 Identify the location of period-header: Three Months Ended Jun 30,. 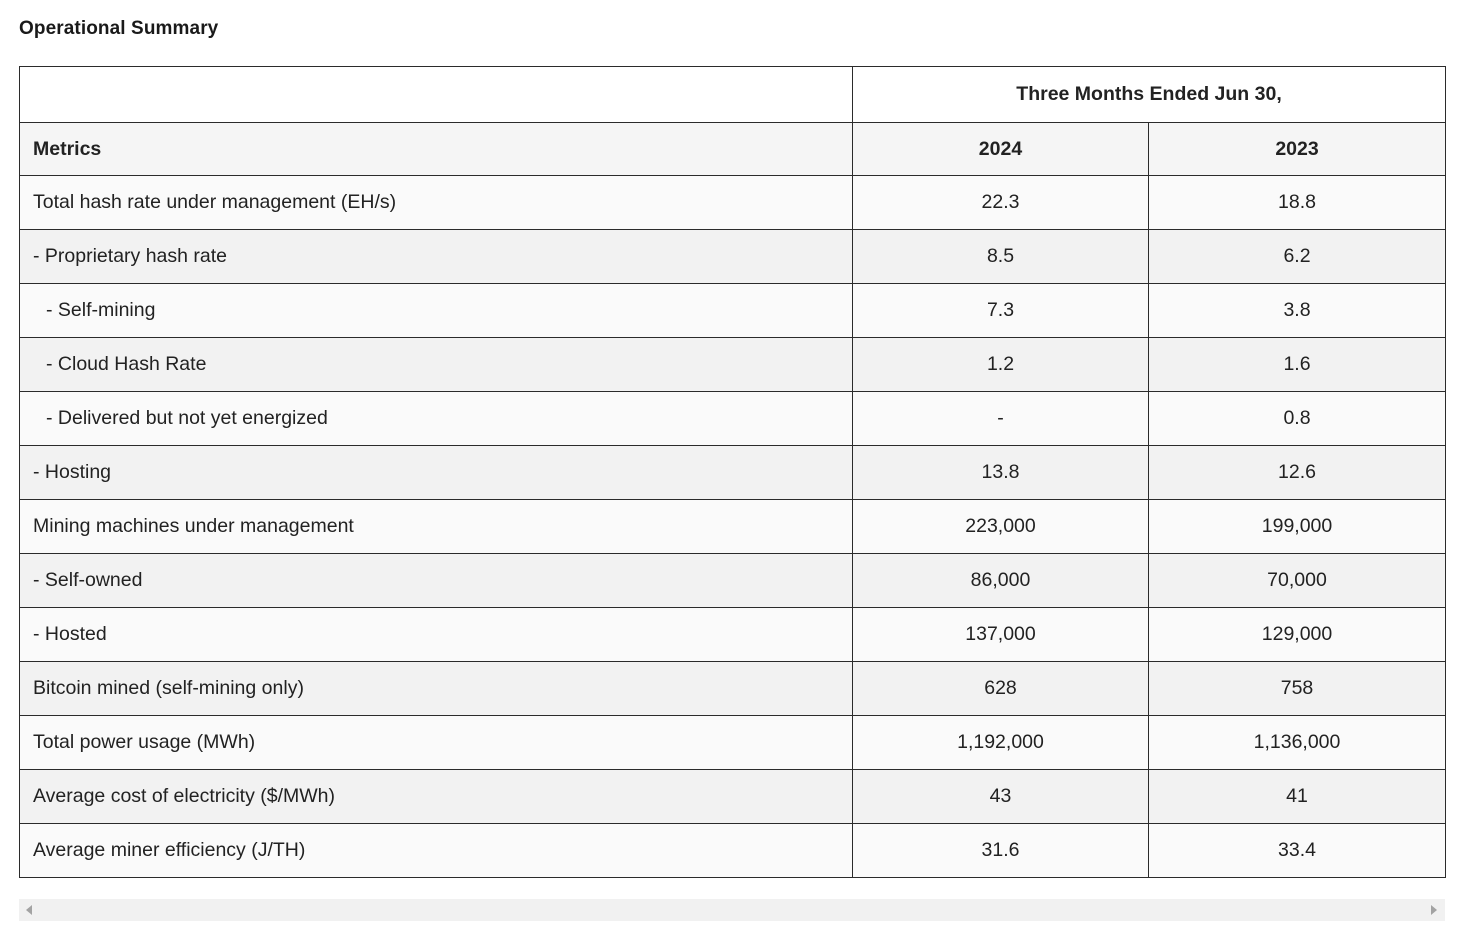
(1149, 94).